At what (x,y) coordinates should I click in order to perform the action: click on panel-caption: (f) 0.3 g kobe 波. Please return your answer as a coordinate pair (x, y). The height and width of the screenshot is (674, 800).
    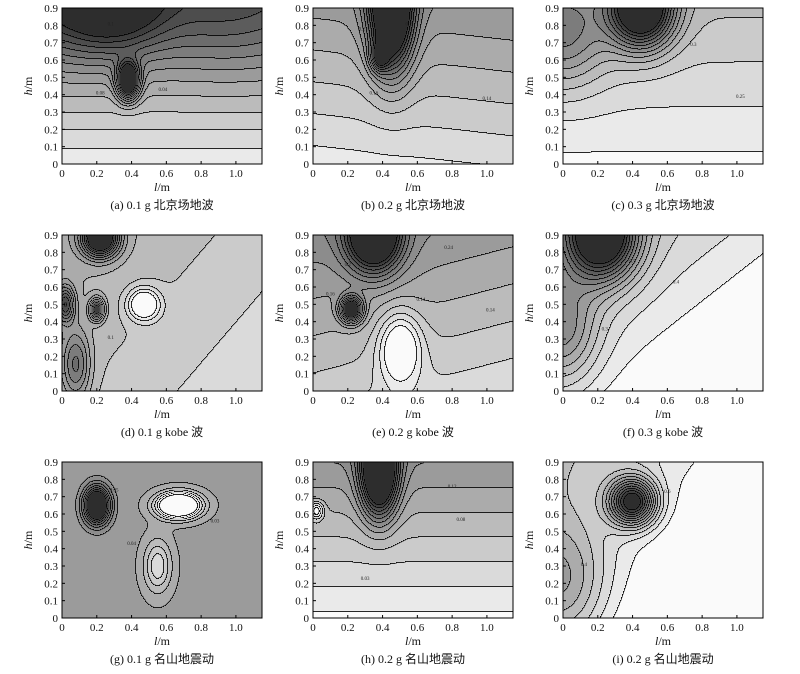
    Looking at the image, I should click on (663, 432).